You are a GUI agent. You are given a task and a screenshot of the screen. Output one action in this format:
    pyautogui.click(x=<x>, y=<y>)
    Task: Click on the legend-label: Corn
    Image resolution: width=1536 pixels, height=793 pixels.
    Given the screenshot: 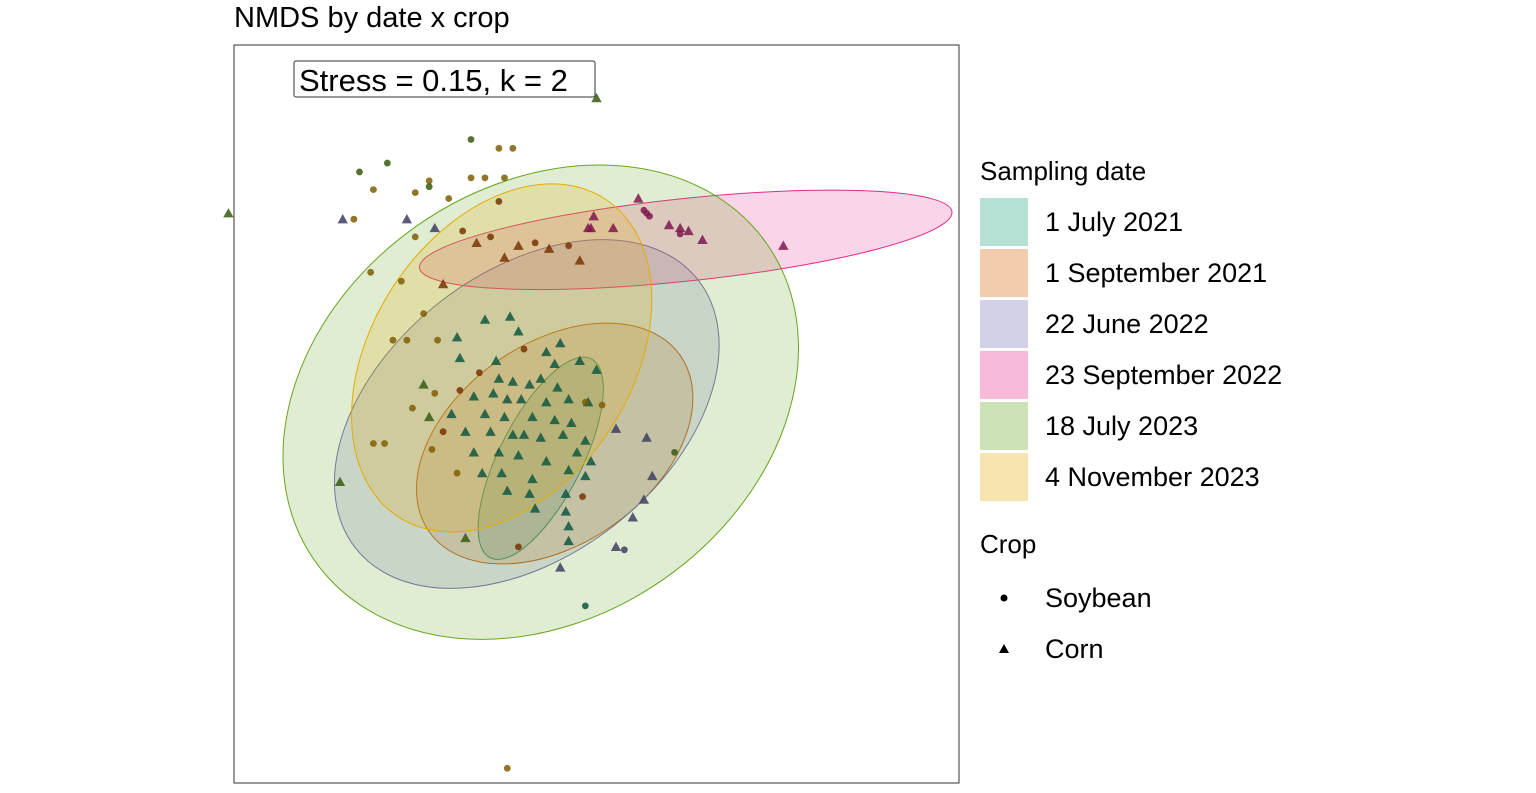 What is the action you would take?
    pyautogui.click(x=1074, y=648)
    